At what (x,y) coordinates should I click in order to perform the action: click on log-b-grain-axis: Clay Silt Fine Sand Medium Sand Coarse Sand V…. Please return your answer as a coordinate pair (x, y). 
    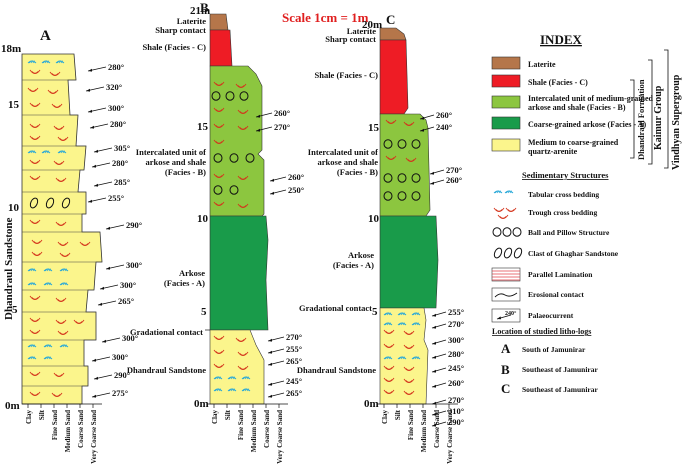
    Looking at the image, I should click on (248, 433).